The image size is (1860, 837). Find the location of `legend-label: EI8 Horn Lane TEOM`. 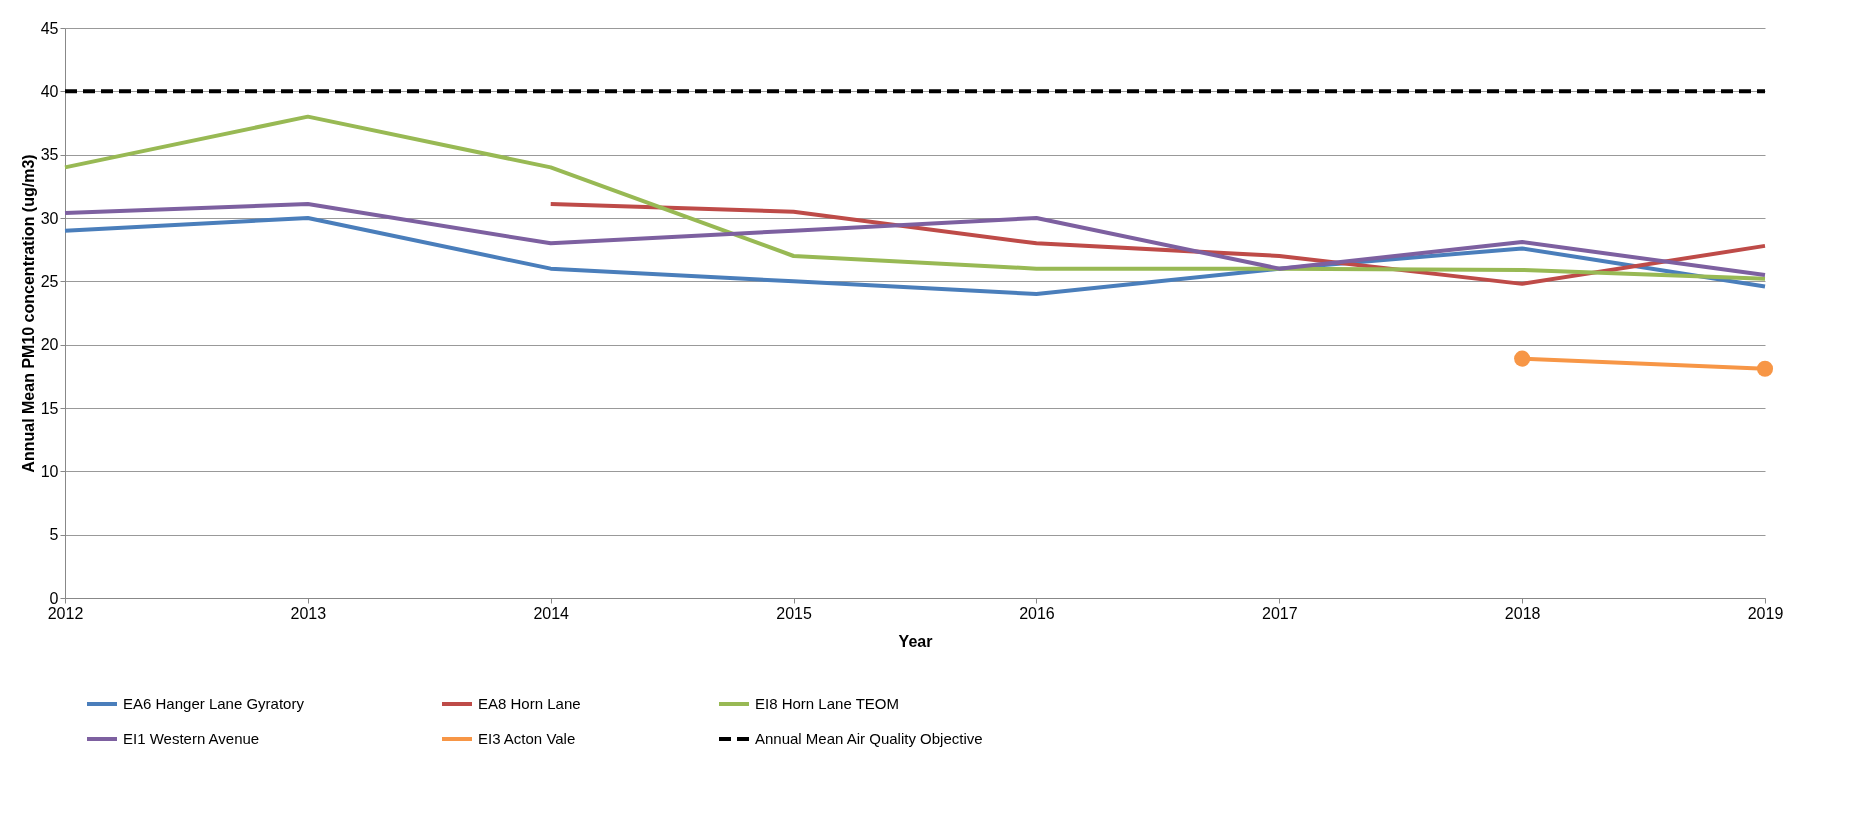

legend-label: EI8 Horn Lane TEOM is located at coordinates (827, 703).